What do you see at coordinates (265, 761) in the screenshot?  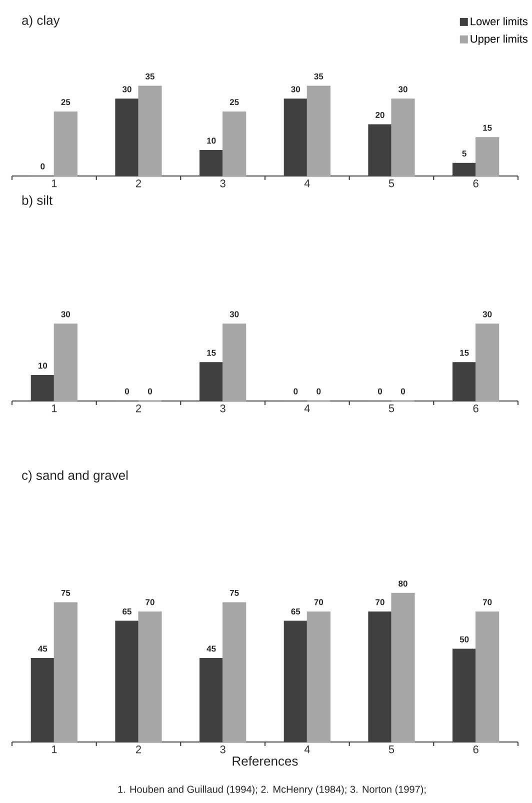 I see `x-axis-title: References` at bounding box center [265, 761].